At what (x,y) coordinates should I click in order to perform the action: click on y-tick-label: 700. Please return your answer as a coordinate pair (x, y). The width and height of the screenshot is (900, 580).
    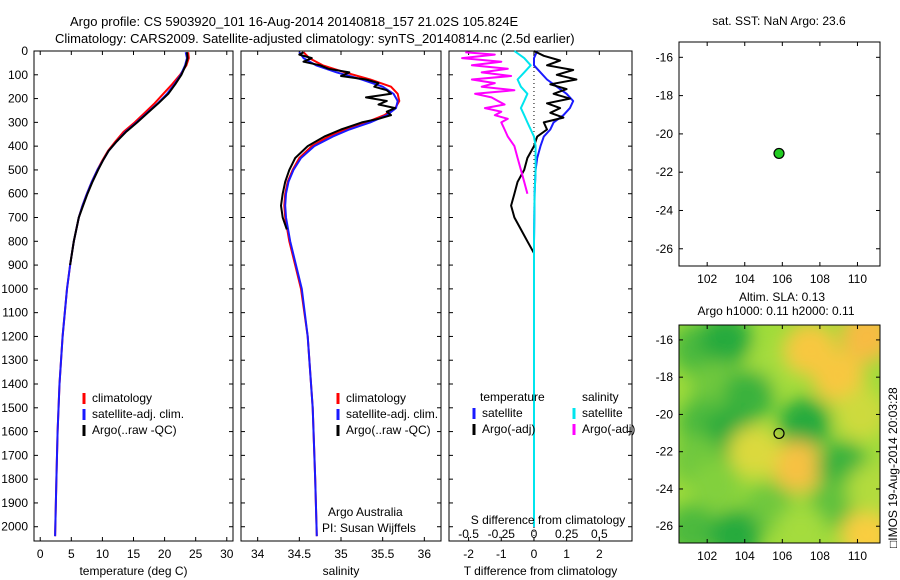
    Looking at the image, I should click on (18, 218).